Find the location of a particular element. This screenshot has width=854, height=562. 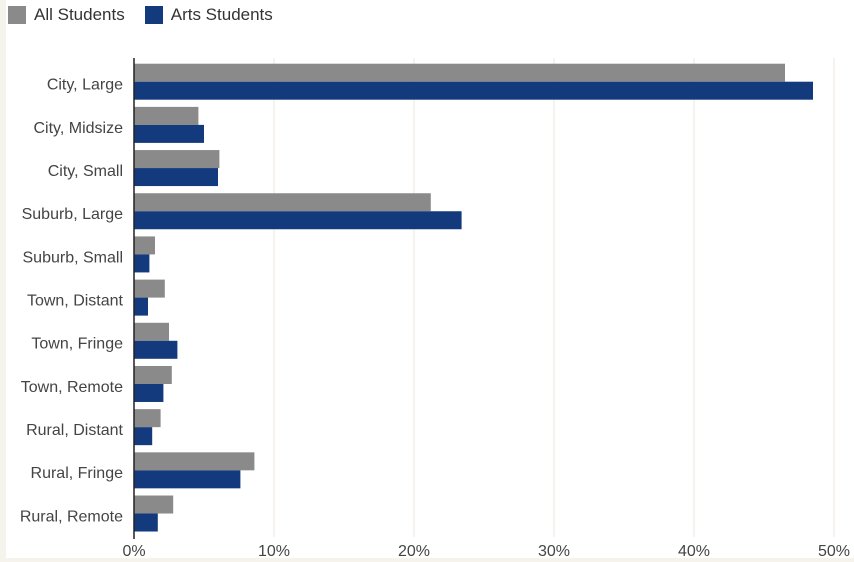

legend-swatch-arts-students is located at coordinates (153, 15).